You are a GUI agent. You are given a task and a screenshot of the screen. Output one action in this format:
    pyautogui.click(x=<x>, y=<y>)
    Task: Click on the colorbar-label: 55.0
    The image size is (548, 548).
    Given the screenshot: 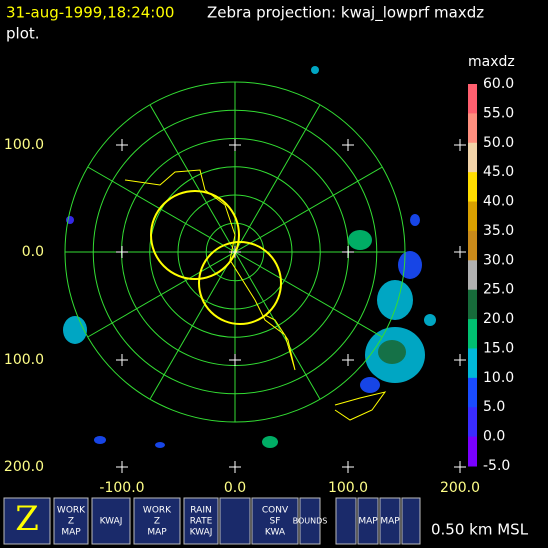 What is the action you would take?
    pyautogui.click(x=498, y=113)
    